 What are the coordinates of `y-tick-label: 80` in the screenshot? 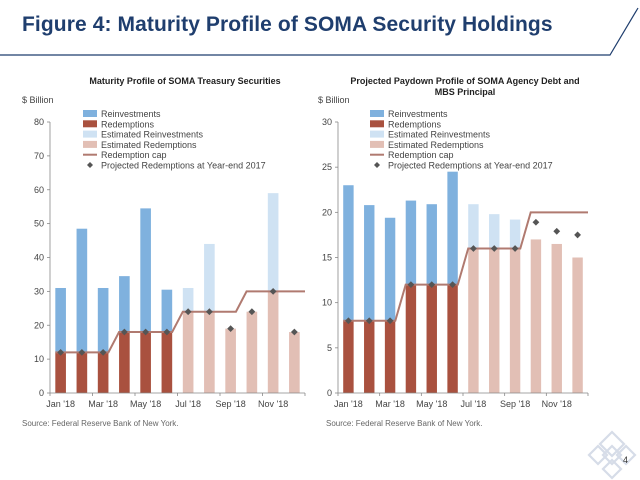 It's located at (39, 122).